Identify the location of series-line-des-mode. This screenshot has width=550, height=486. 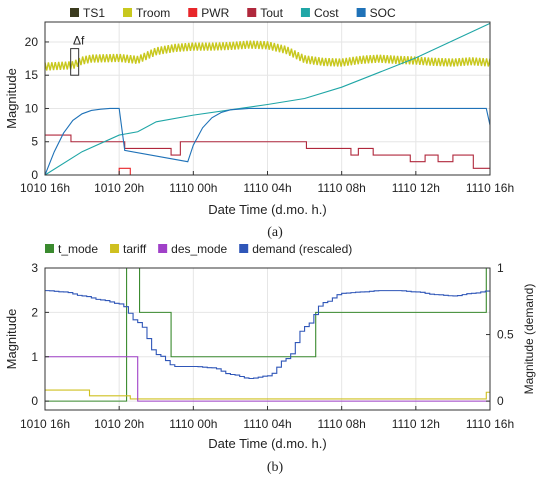
(267, 379).